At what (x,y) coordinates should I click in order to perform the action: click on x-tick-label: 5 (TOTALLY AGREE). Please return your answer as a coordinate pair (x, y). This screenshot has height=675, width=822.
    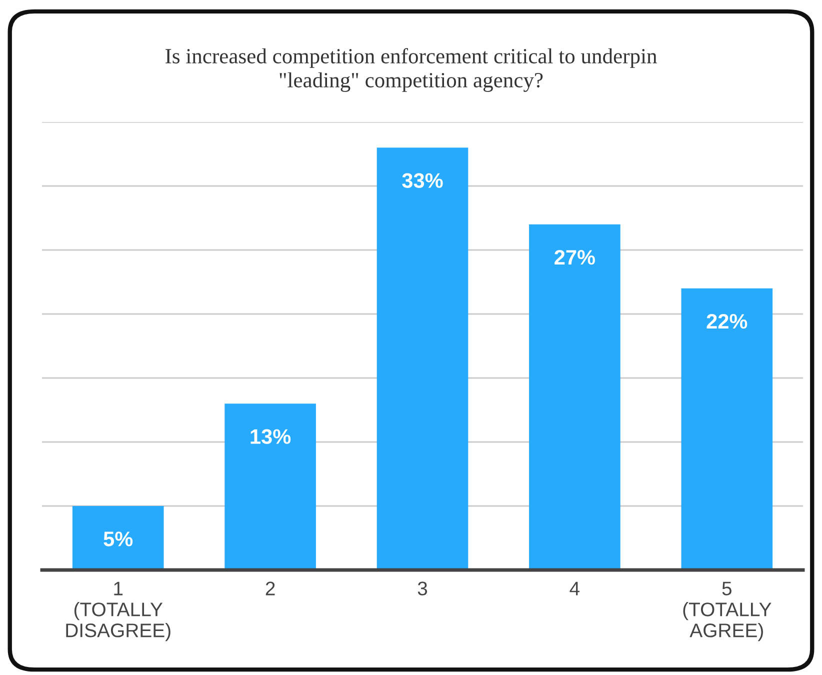
    Looking at the image, I should click on (727, 612).